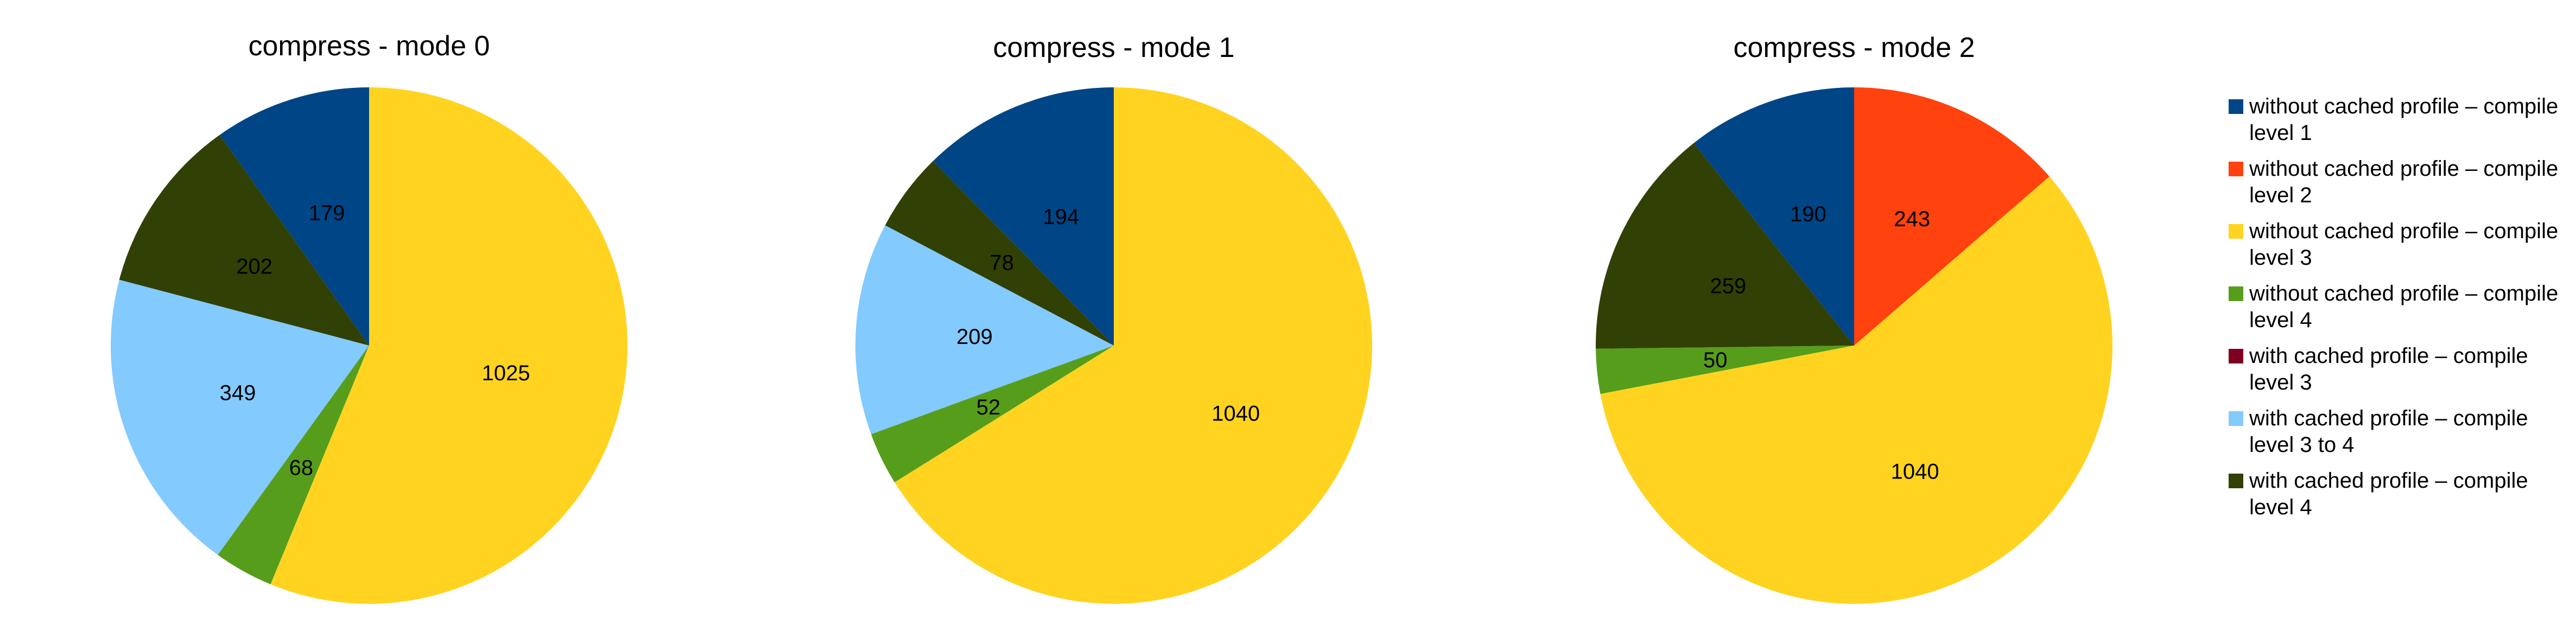  I want to click on legend-label: without cached profile – compile level 4, so click(2404, 307).